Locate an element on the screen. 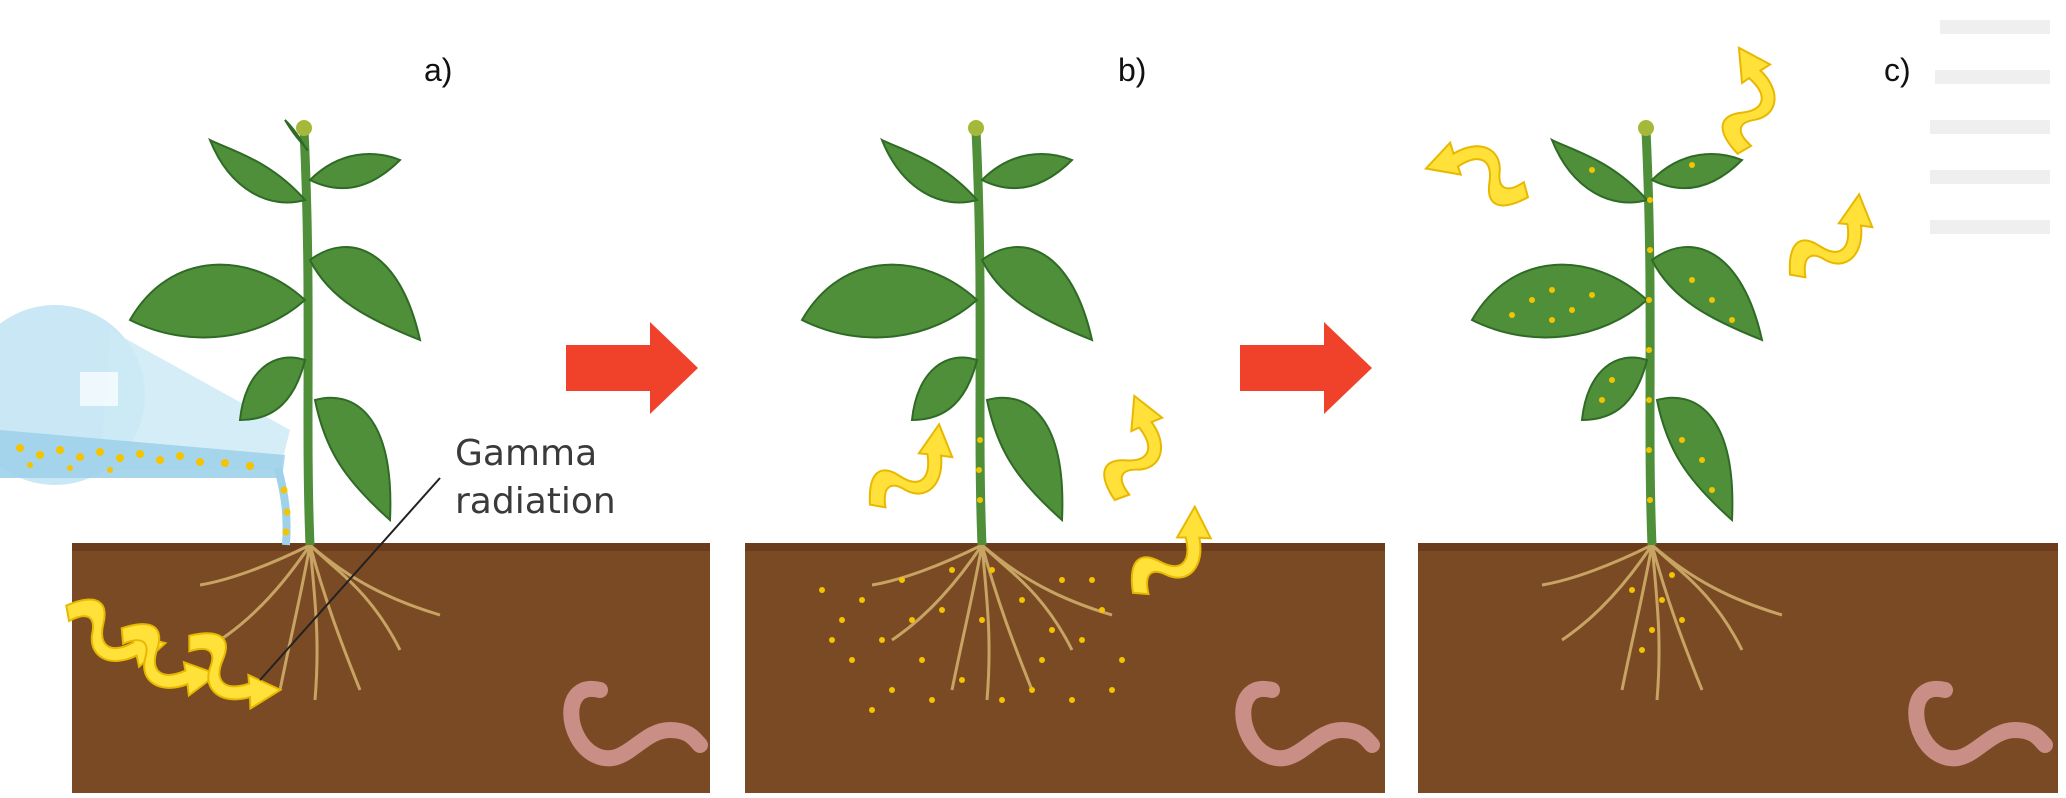 Image resolution: width=2066 pixels, height=798 pixels. plant-c is located at coordinates (1626, 410).